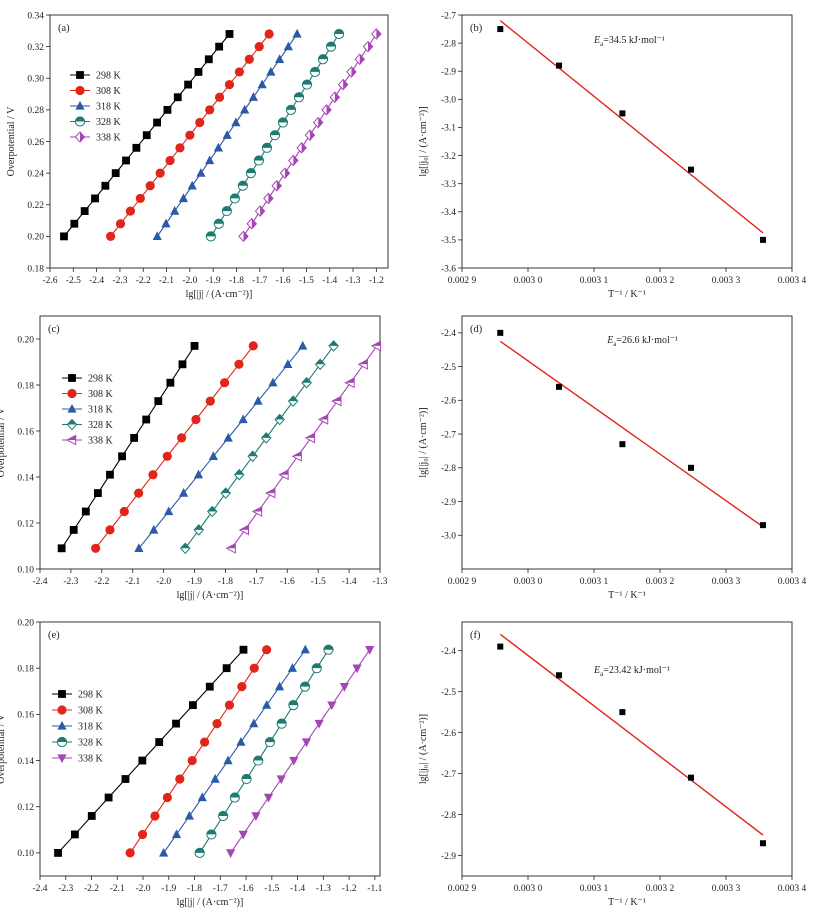 The width and height of the screenshot is (814, 919). Describe the element at coordinates (96, 137) in the screenshot. I see `legend-entry: 338 K` at that location.